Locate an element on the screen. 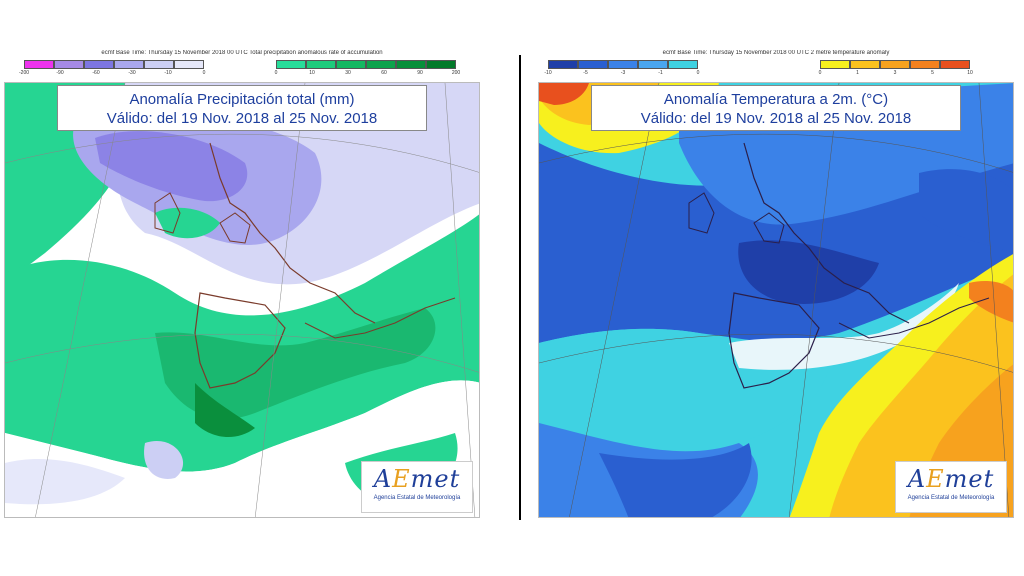  legend-tick-label: 3 is located at coordinates (895, 73).